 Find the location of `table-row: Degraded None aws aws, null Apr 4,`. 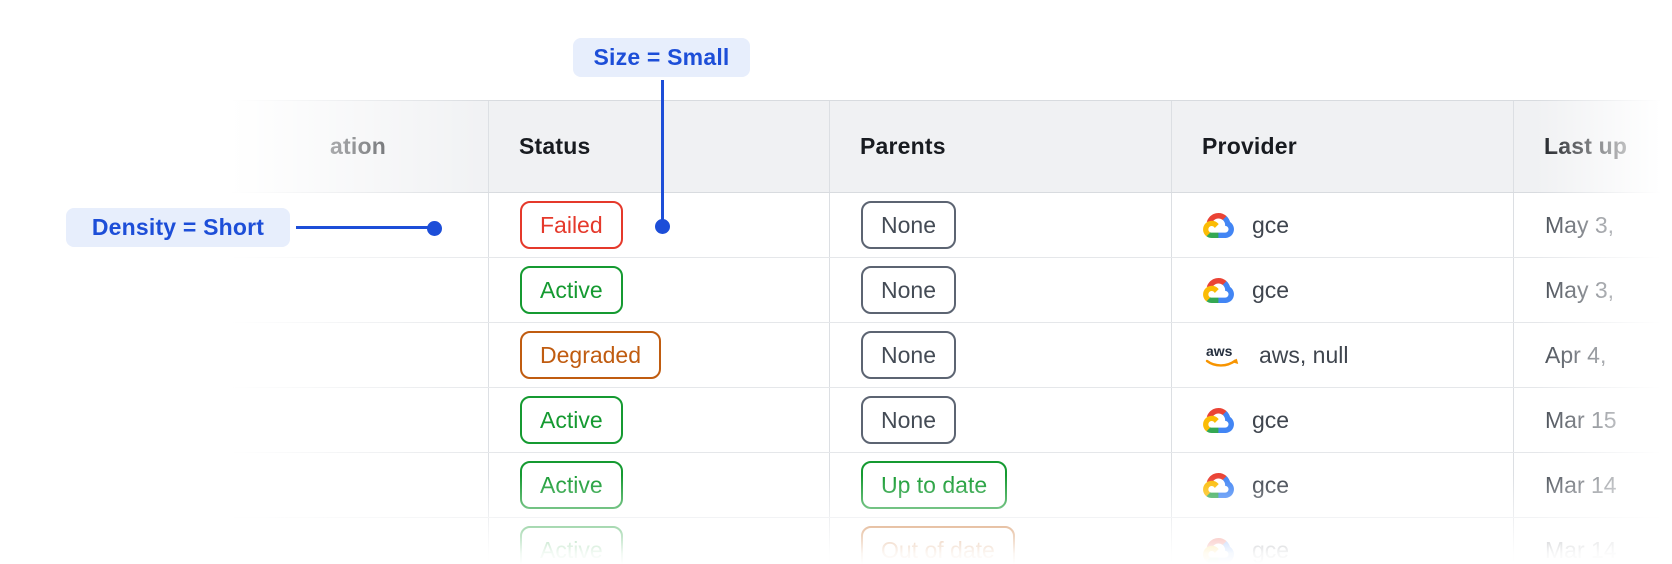

table-row: Degraded None aws aws, null Apr 4, is located at coordinates (909, 355).